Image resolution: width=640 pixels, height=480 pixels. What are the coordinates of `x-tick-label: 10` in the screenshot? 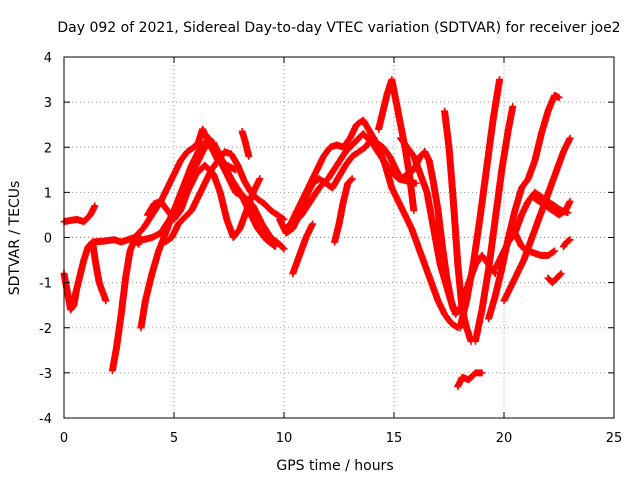 It's located at (284, 438).